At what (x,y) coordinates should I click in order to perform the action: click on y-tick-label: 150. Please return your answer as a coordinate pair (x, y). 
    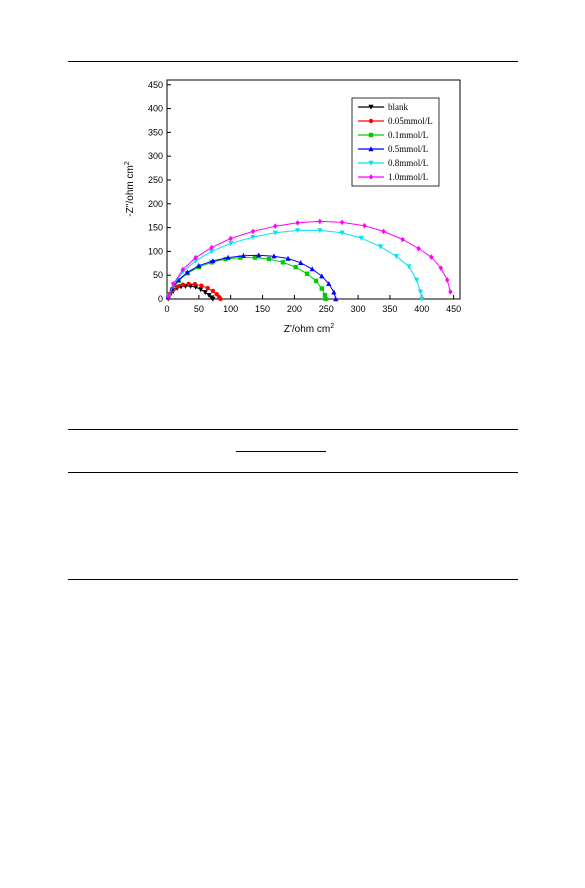
    Looking at the image, I should click on (155, 228).